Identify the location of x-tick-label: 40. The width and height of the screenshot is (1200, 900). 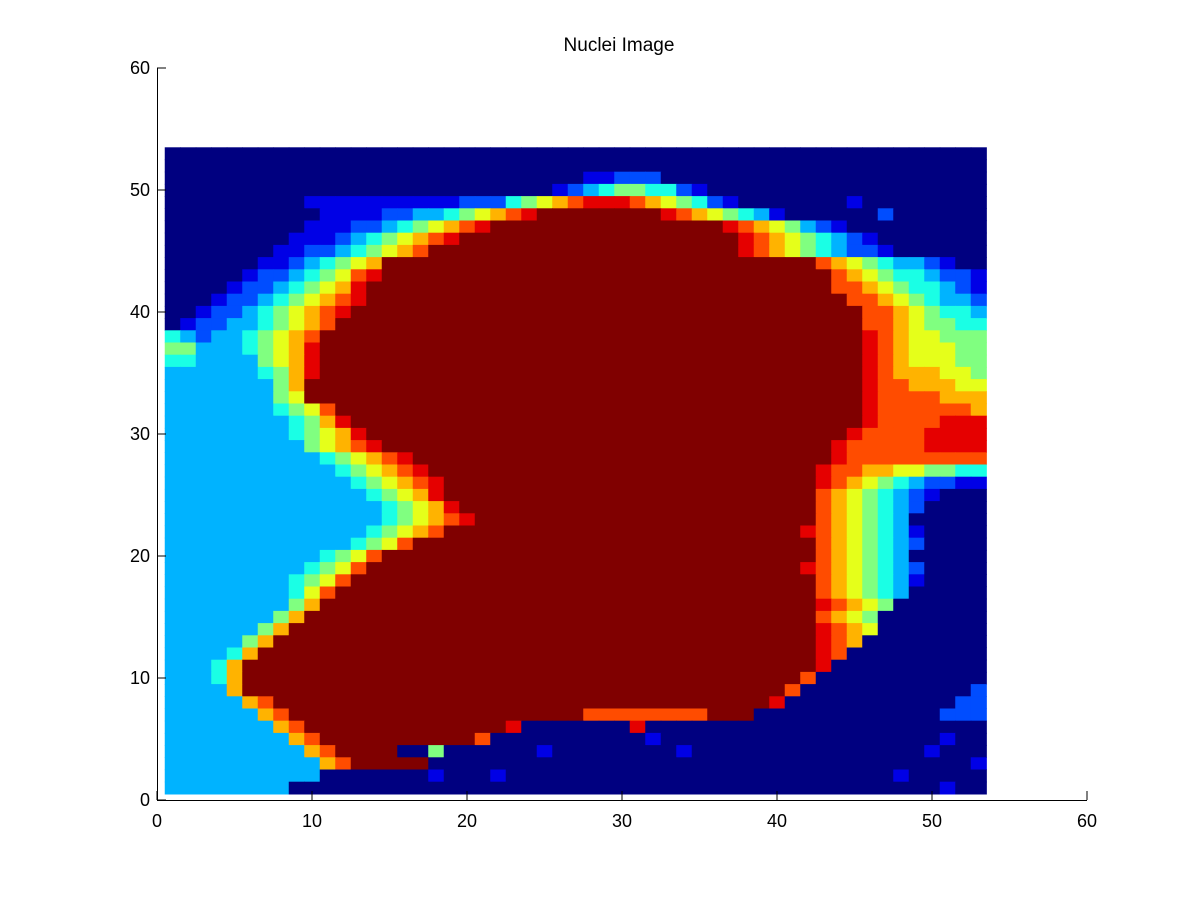
(777, 821).